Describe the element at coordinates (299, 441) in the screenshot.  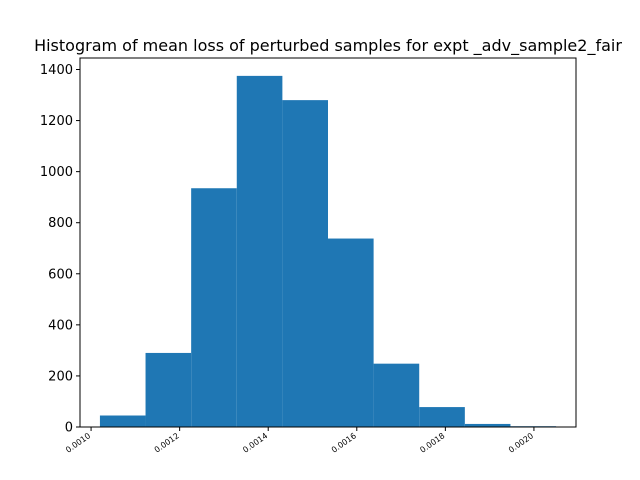
I see `x-axis: 0.0010 0.0012 0.0014 0.0016 0.0018 0.0020` at that location.